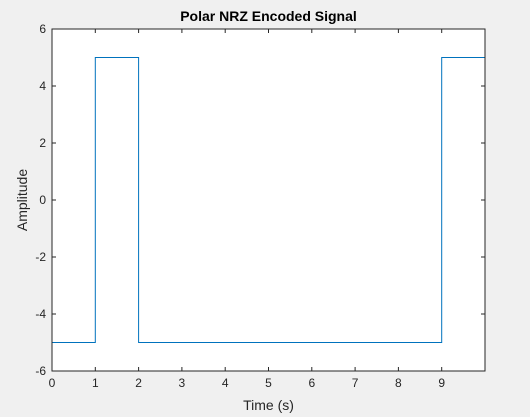 The image size is (530, 417). Describe the element at coordinates (182, 383) in the screenshot. I see `x-tick-label: 3` at that location.